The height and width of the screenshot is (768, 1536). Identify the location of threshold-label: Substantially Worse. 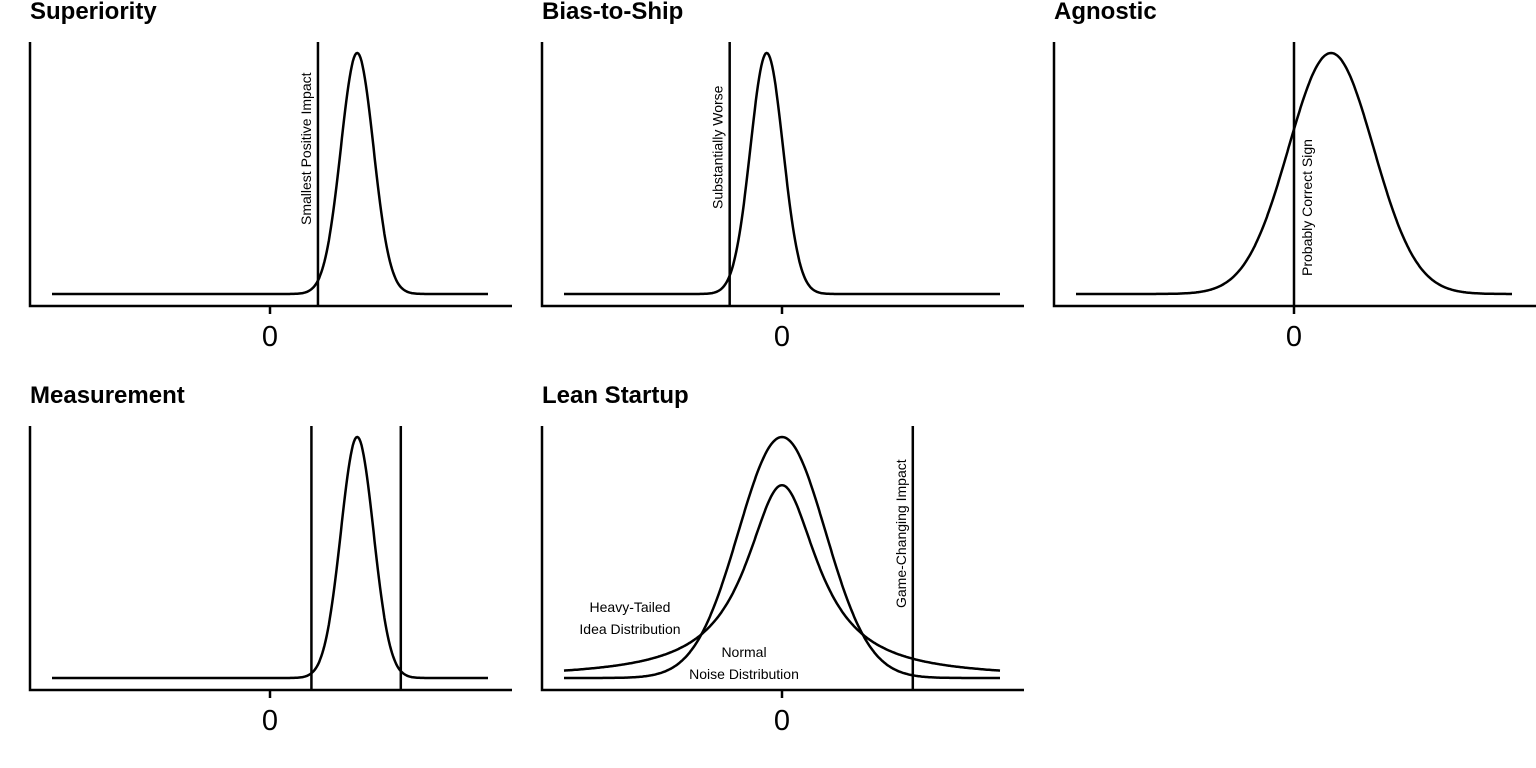
(718, 147).